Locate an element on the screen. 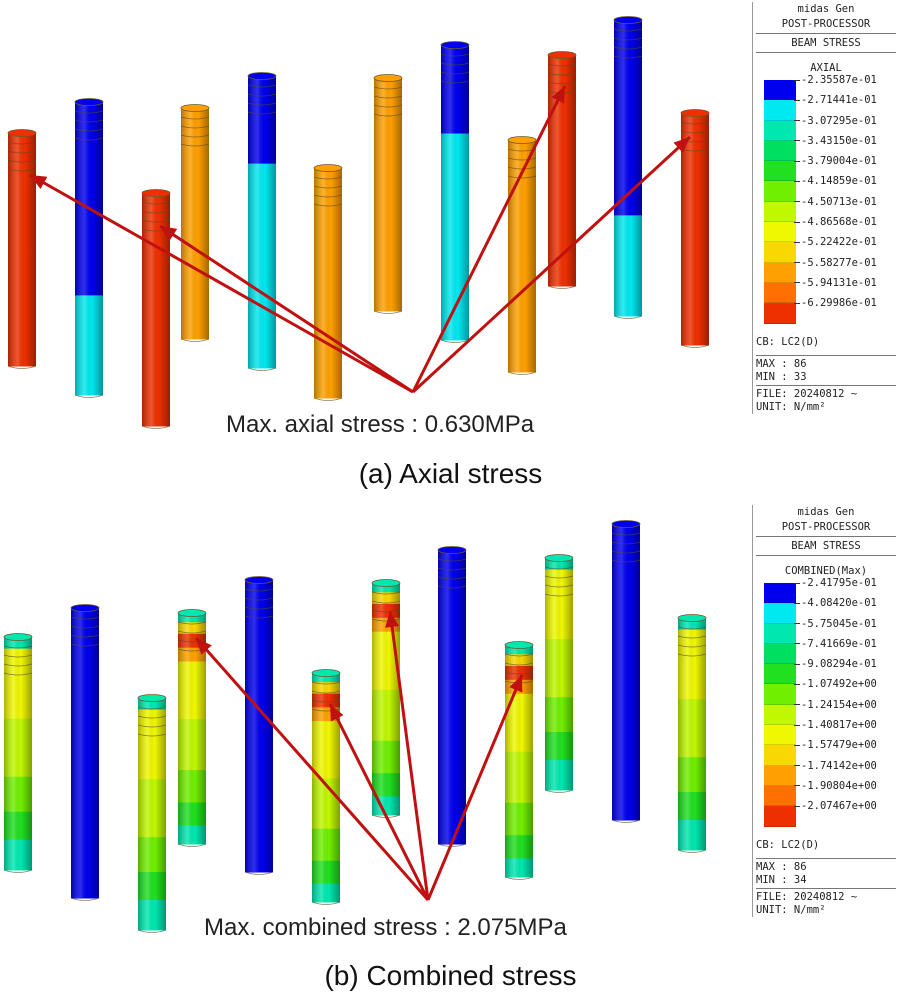 The height and width of the screenshot is (997, 901). legend-level-label: -2.41795e-01 is located at coordinates (835, 587).